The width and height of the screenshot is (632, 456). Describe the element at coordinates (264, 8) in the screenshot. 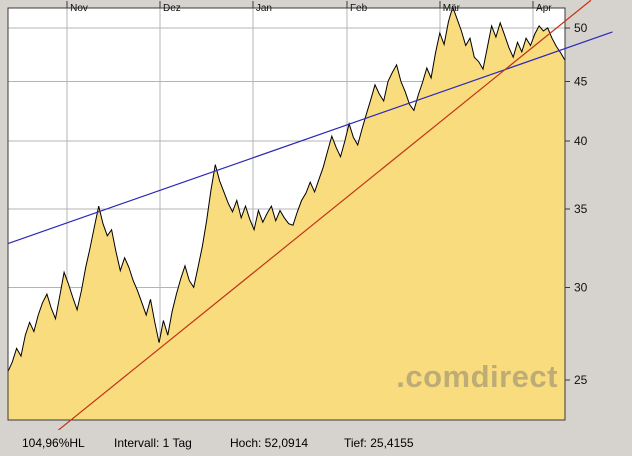

I see `x-axis-label: Jan` at that location.